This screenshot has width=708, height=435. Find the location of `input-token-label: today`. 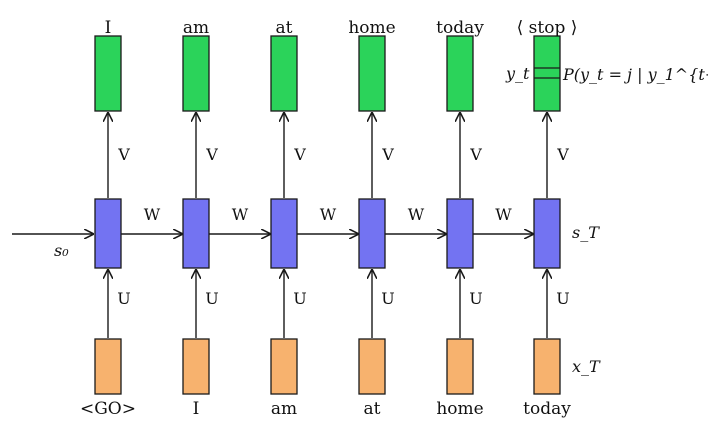

input-token-label: today is located at coordinates (547, 409).